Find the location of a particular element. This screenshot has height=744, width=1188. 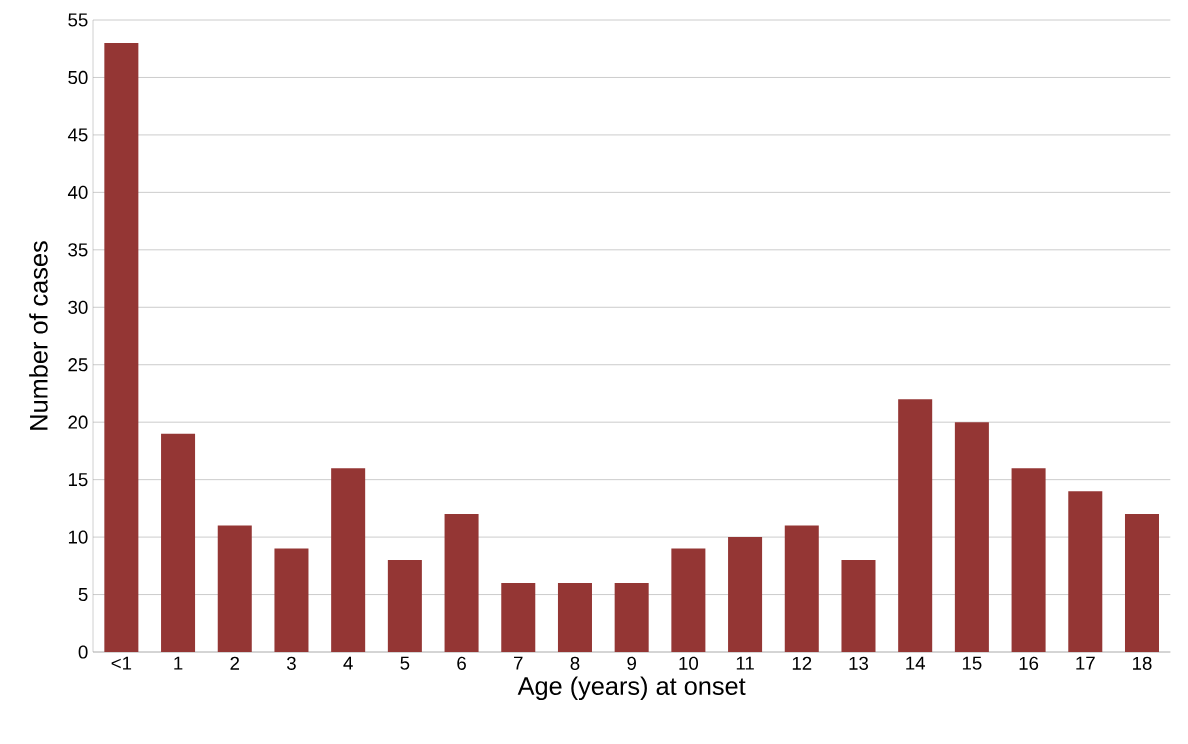

x-tick-label: 4 is located at coordinates (348, 663).